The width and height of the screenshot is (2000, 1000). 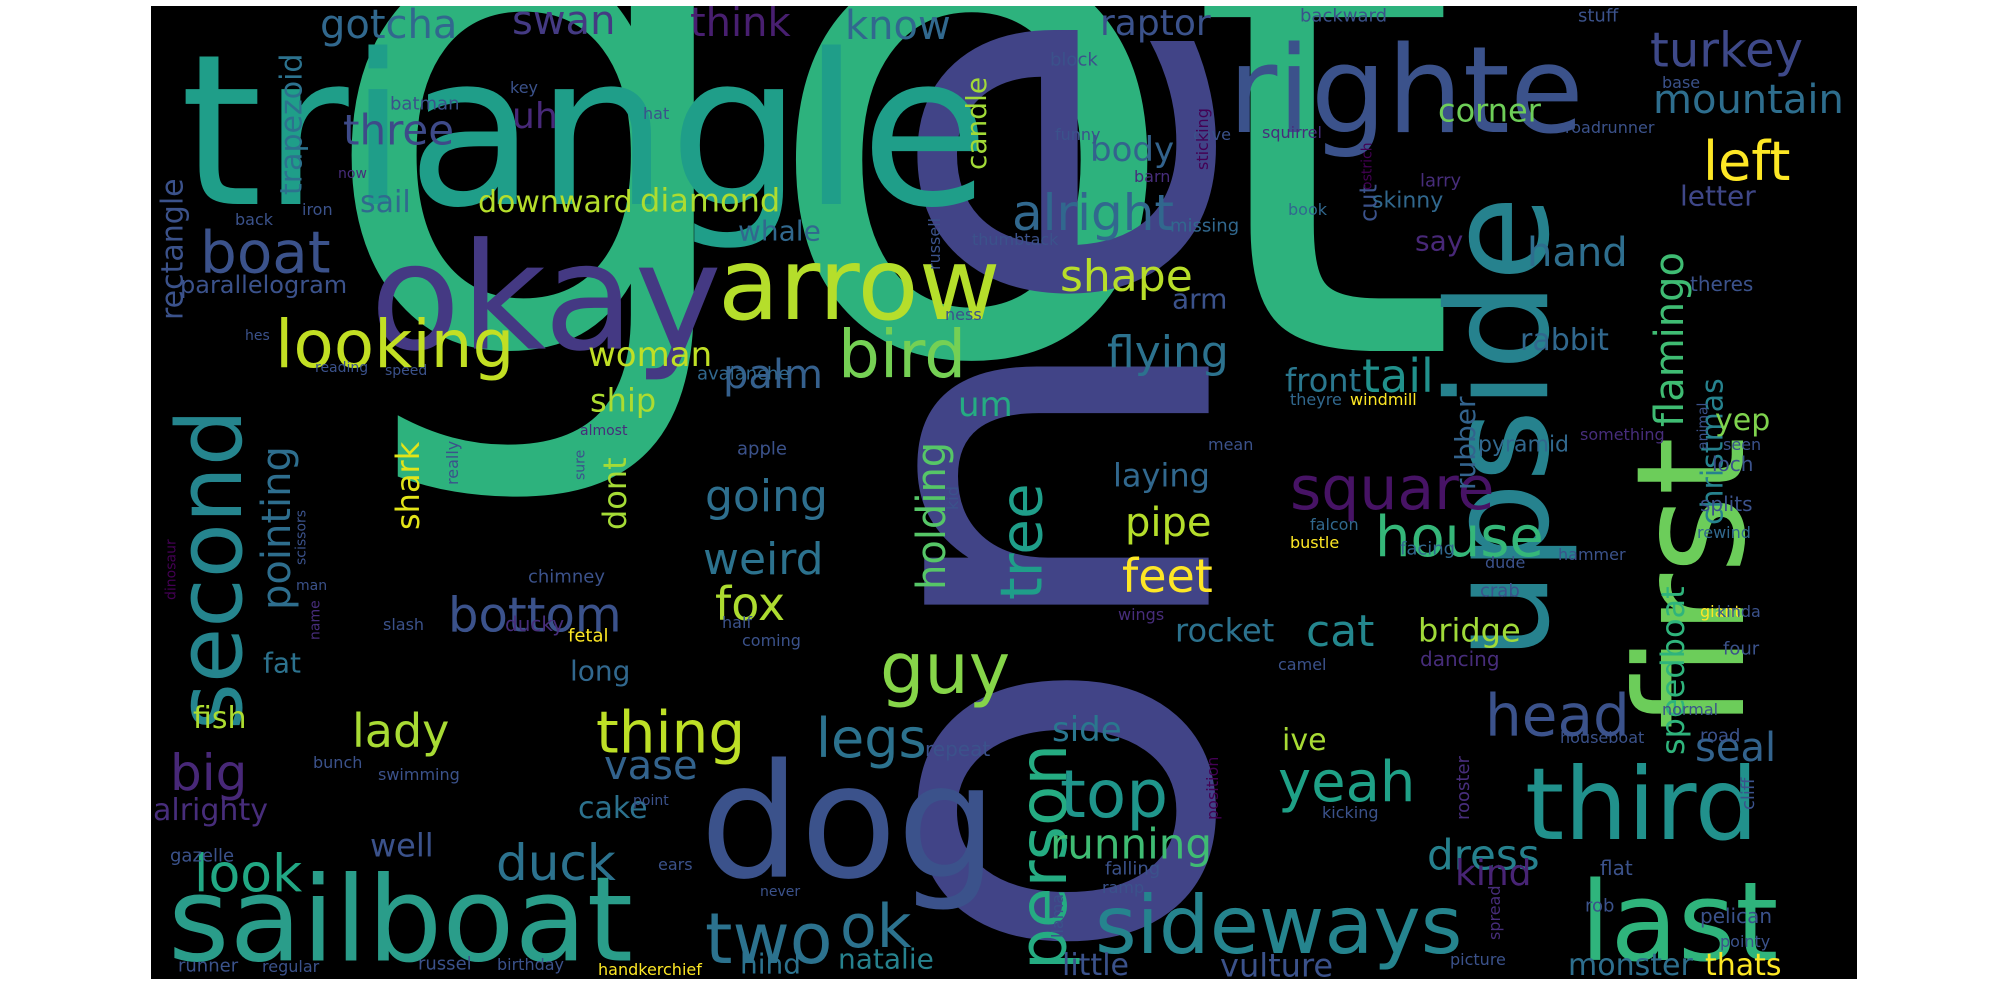 I want to click on cloud-word: giant, so click(x=1720, y=612).